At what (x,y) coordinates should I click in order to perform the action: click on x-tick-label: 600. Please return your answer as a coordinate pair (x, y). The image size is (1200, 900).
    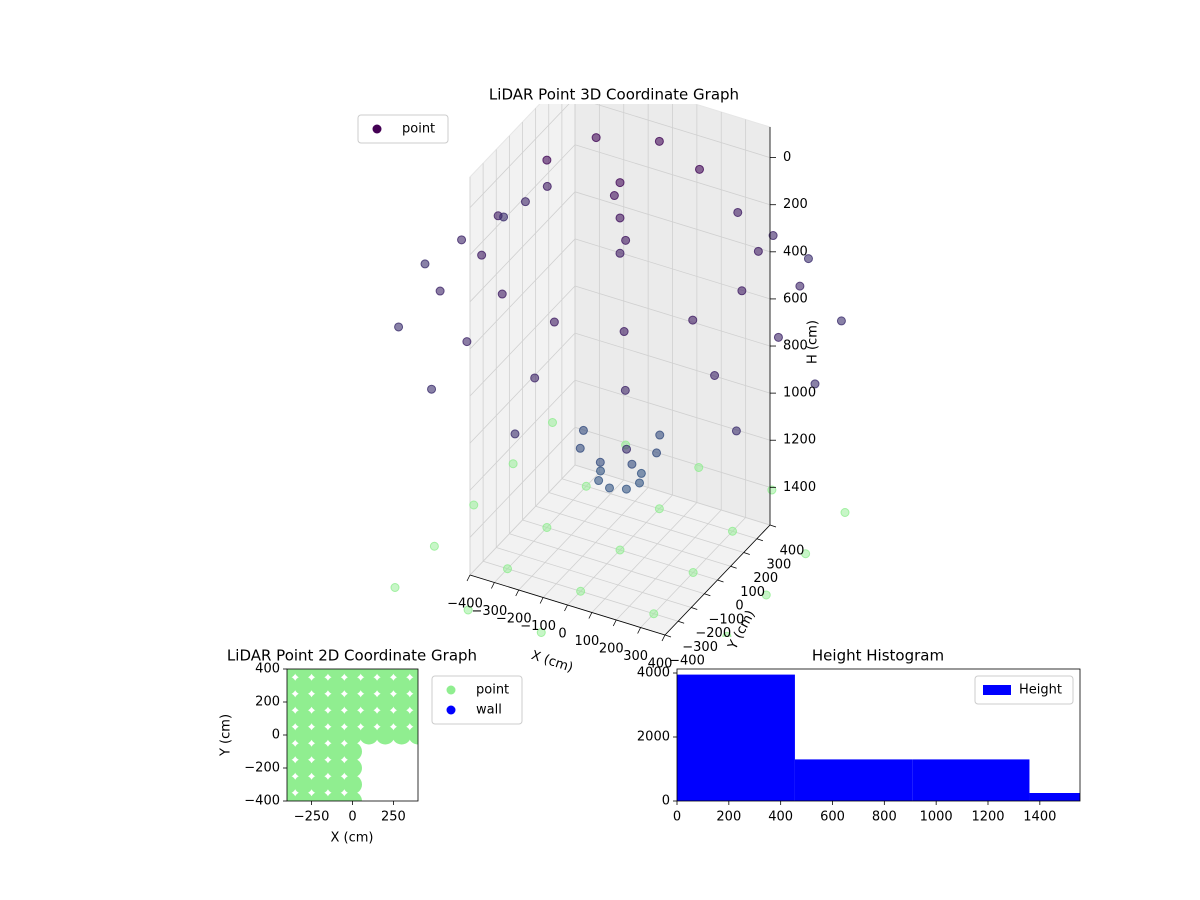
    Looking at the image, I should click on (832, 817).